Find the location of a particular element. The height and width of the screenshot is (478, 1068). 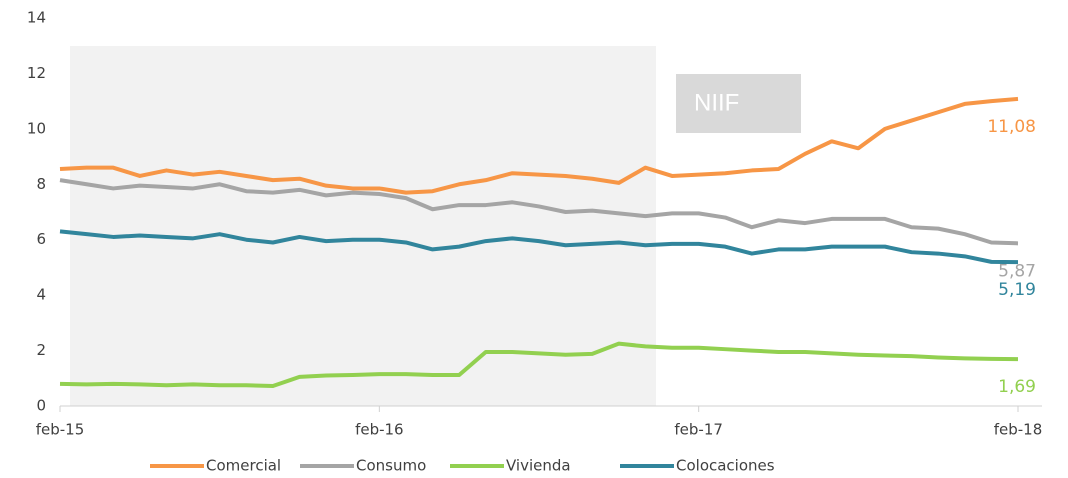

annotation-box is located at coordinates (738, 103).